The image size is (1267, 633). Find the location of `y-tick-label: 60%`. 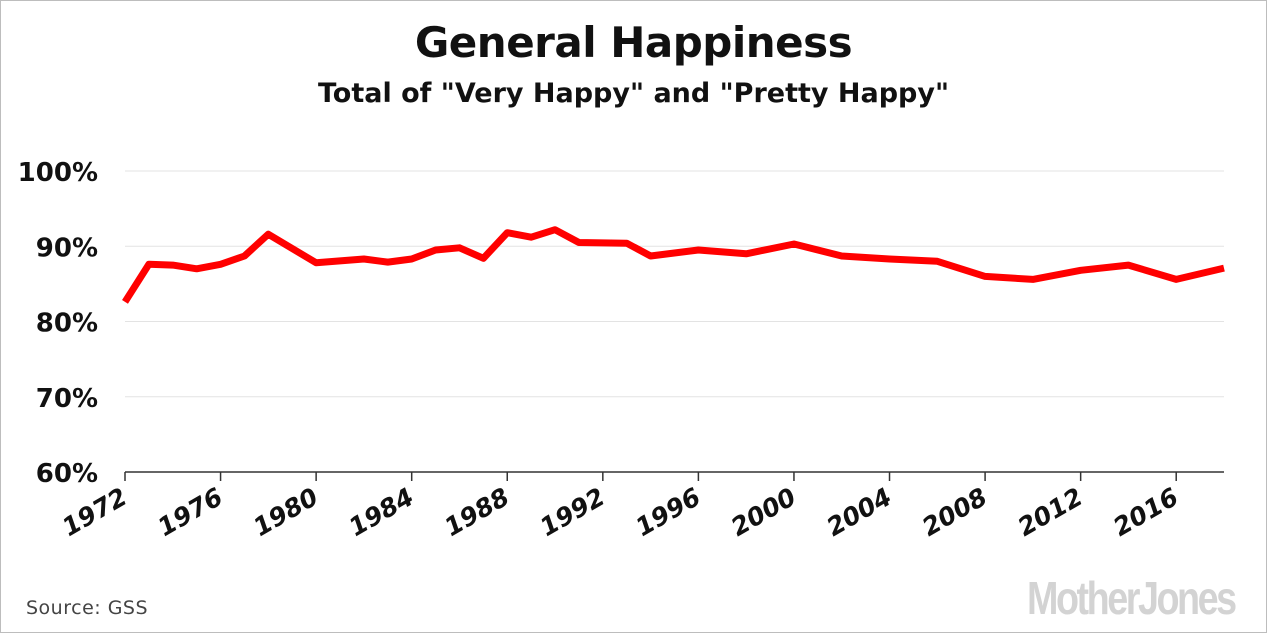

y-tick-label: 60% is located at coordinates (67, 474).